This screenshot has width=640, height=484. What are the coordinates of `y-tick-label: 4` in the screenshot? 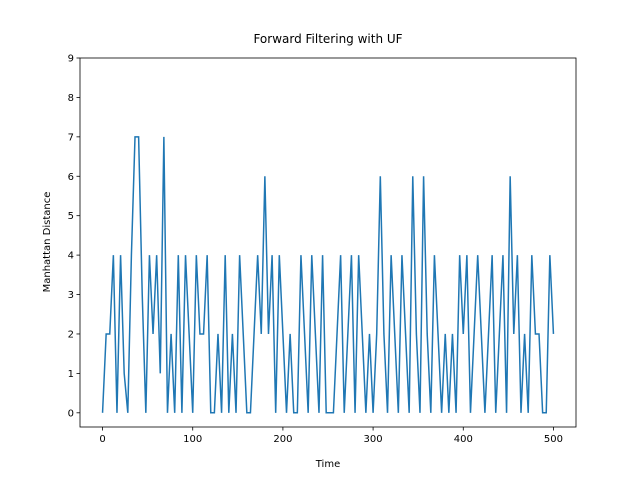 It's located at (71, 256).